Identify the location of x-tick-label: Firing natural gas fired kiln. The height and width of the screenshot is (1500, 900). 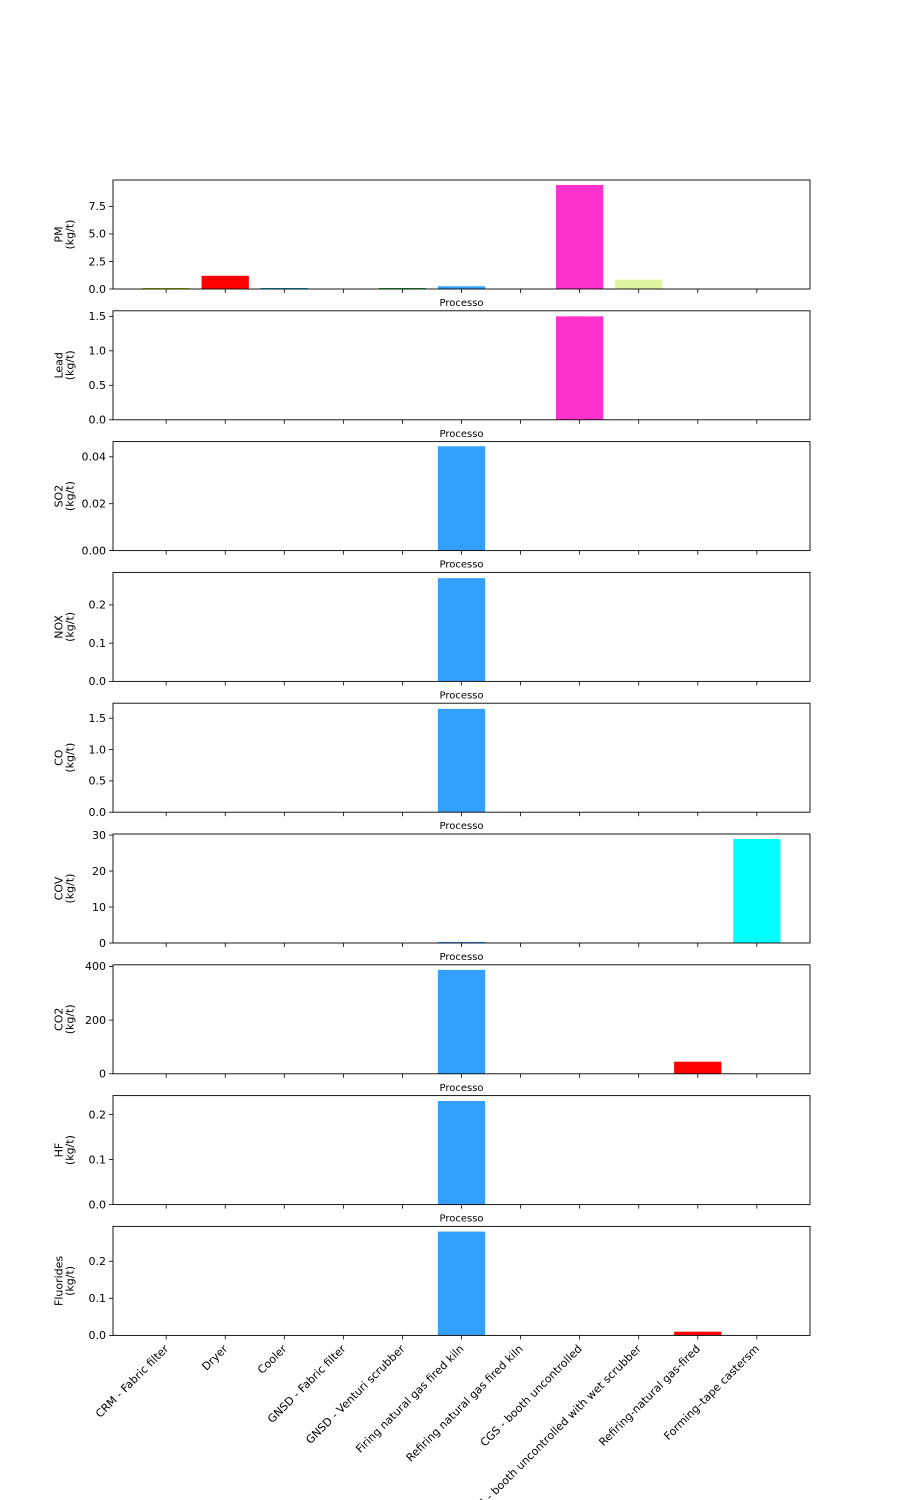
(409, 1398).